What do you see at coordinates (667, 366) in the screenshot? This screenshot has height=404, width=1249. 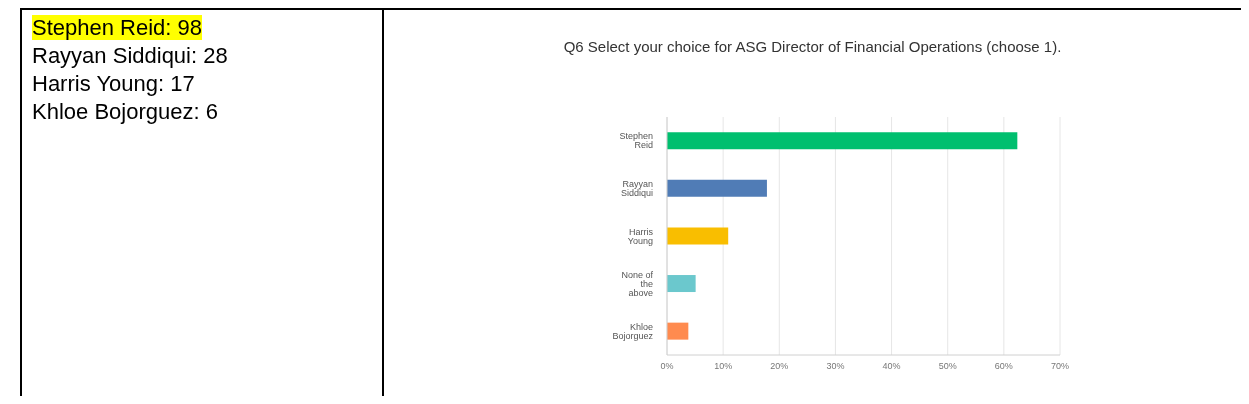 I see `x-tick-label: 0%` at bounding box center [667, 366].